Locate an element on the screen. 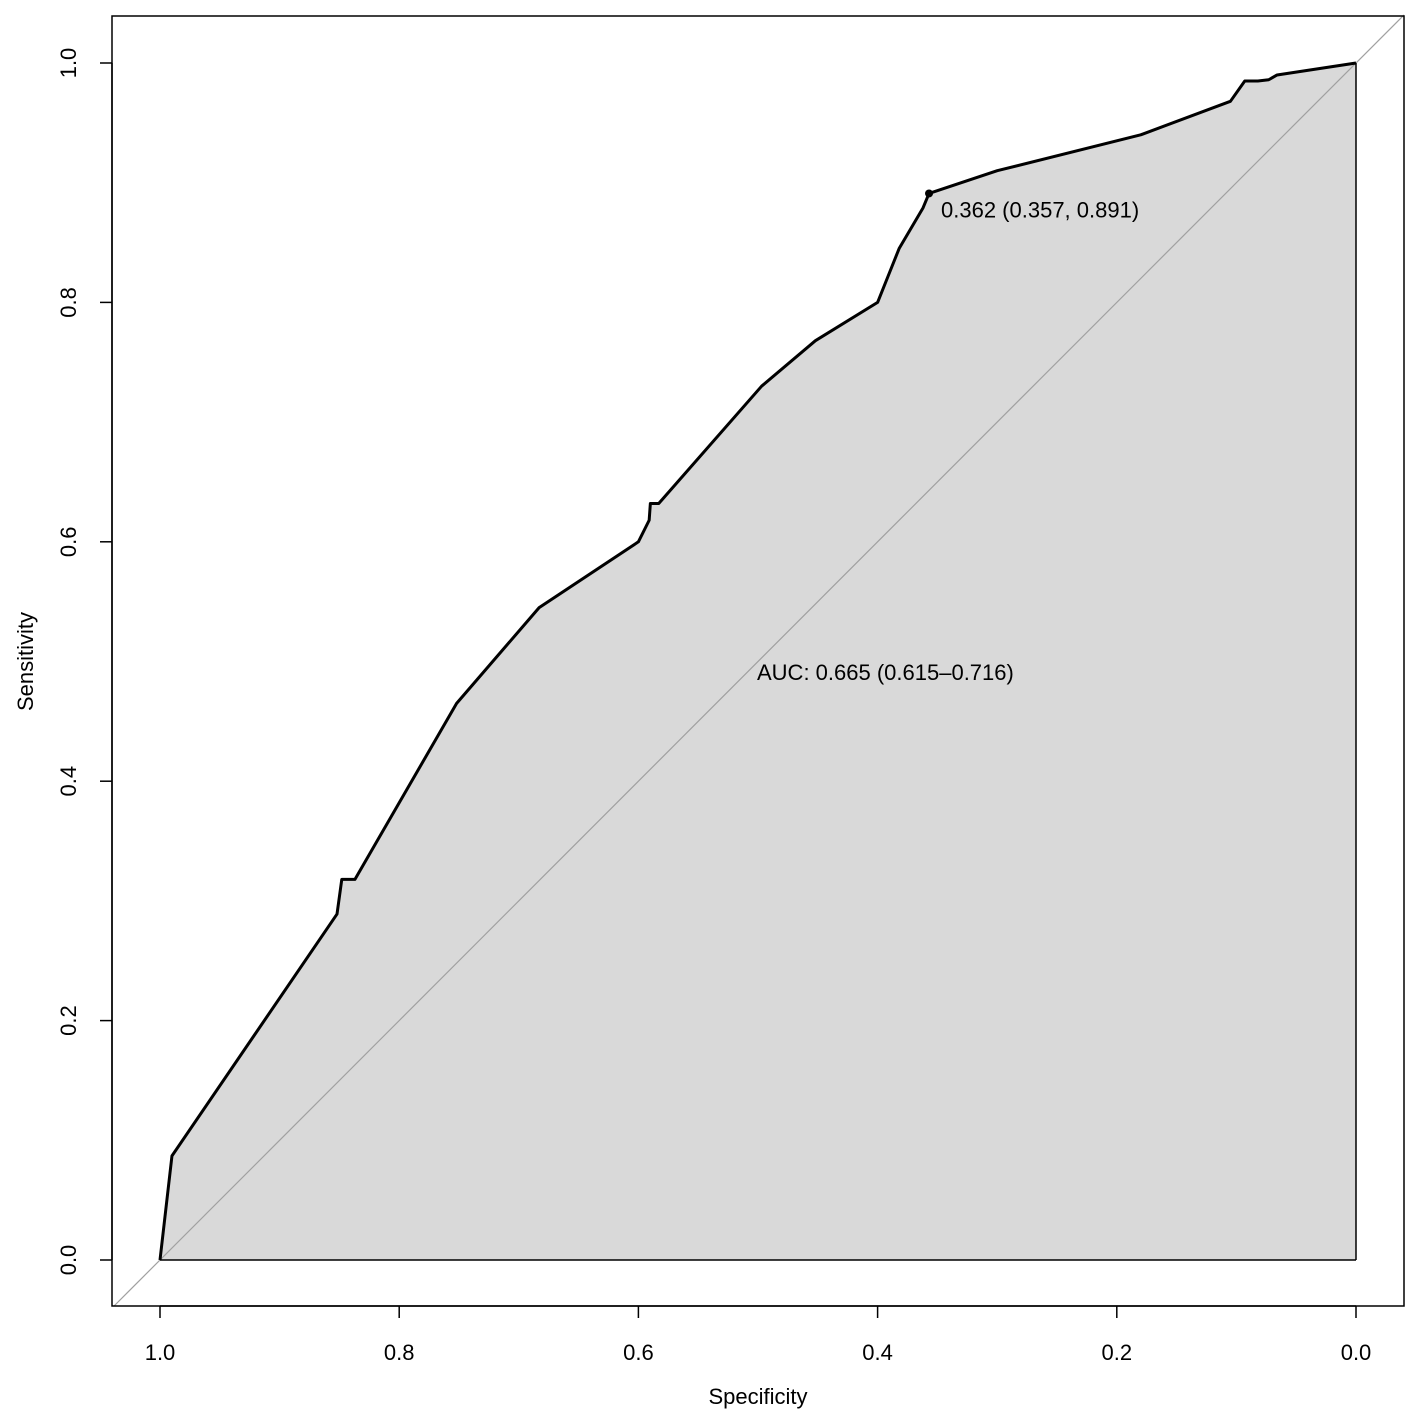  x-tick-label: 0.6 is located at coordinates (638, 1352).